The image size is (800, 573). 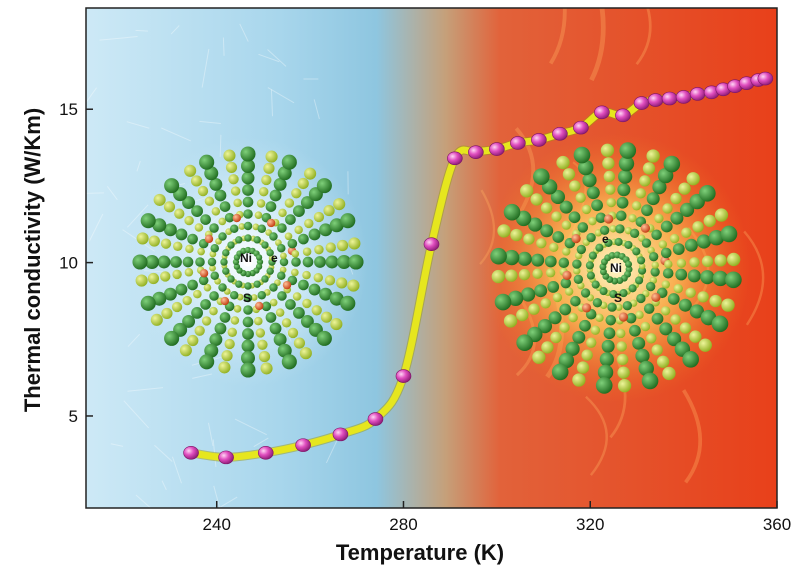 What do you see at coordinates (597, 45) in the screenshot?
I see `flame-streak` at bounding box center [597, 45].